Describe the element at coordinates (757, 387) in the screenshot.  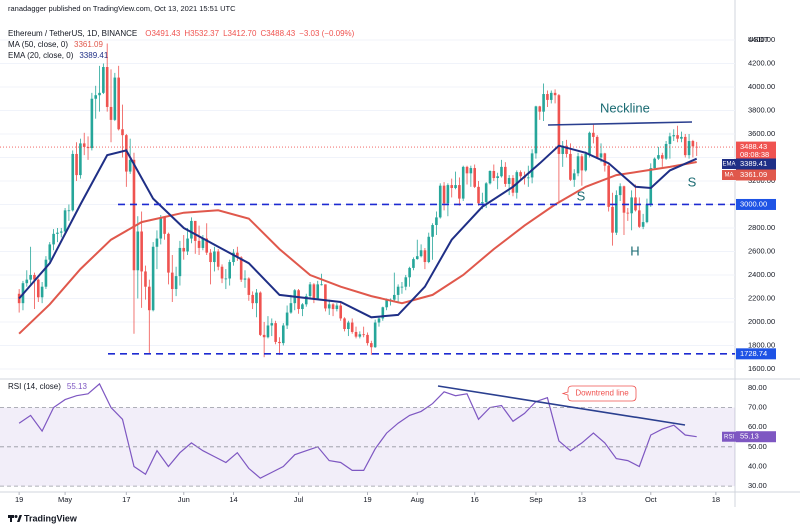
I see `y-tick-label: 80.00` at that location.